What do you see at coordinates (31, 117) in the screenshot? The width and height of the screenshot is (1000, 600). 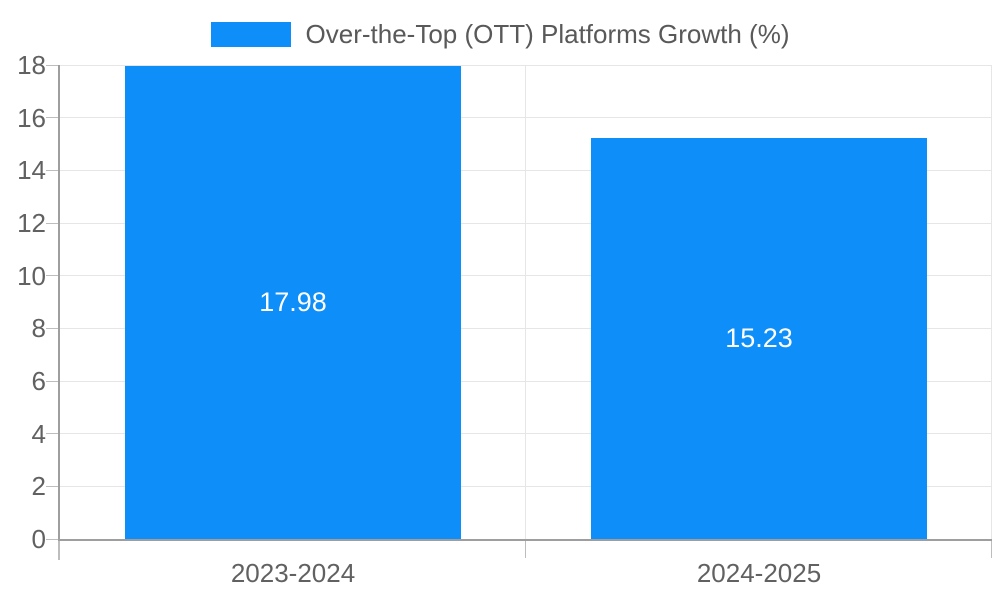 I see `y-tick-label: 16` at bounding box center [31, 117].